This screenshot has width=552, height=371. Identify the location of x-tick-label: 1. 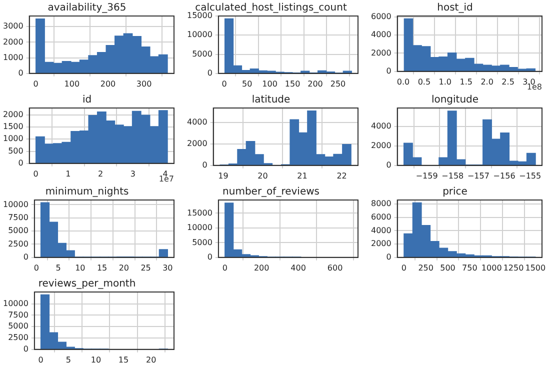
(68, 173).